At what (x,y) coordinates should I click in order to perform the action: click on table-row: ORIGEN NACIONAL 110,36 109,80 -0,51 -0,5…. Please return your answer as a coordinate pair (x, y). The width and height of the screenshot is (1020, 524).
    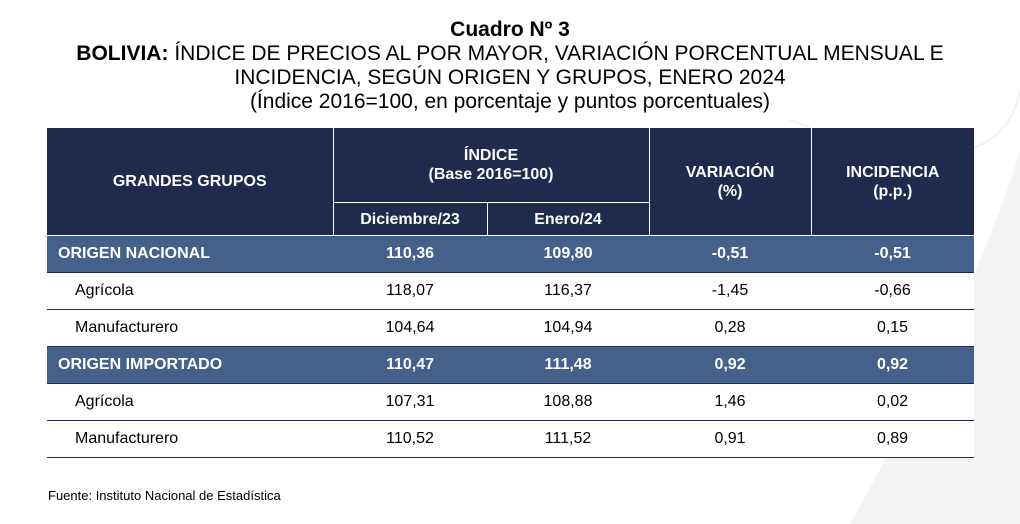
    Looking at the image, I should click on (511, 254).